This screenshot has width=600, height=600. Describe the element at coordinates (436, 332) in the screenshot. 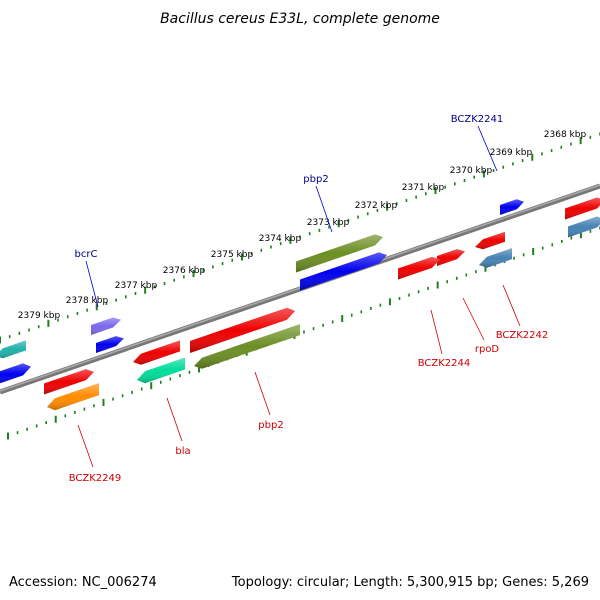

I see `leader-bczk2244` at that location.